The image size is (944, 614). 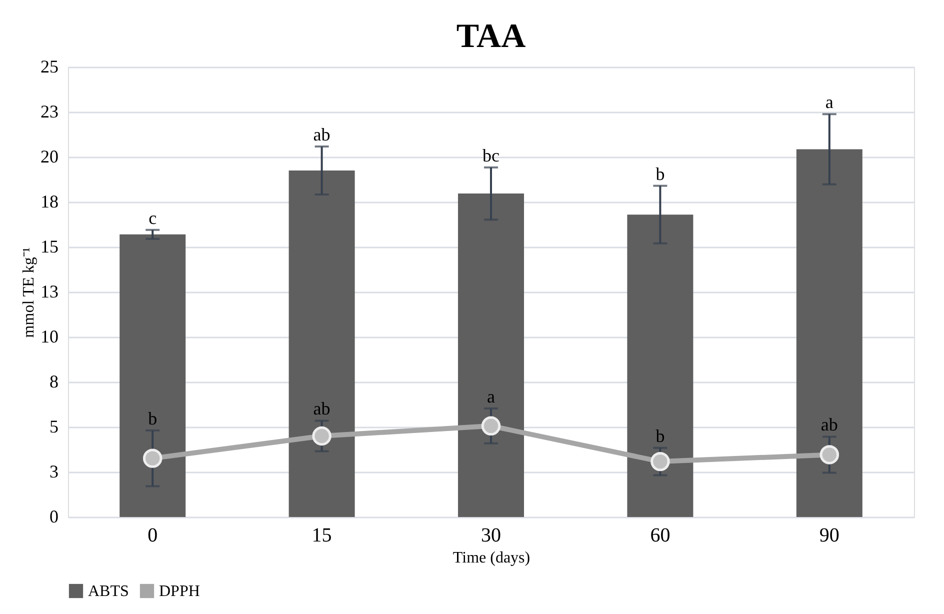 What do you see at coordinates (49, 292) in the screenshot?
I see `y-tick-label: 13` at bounding box center [49, 292].